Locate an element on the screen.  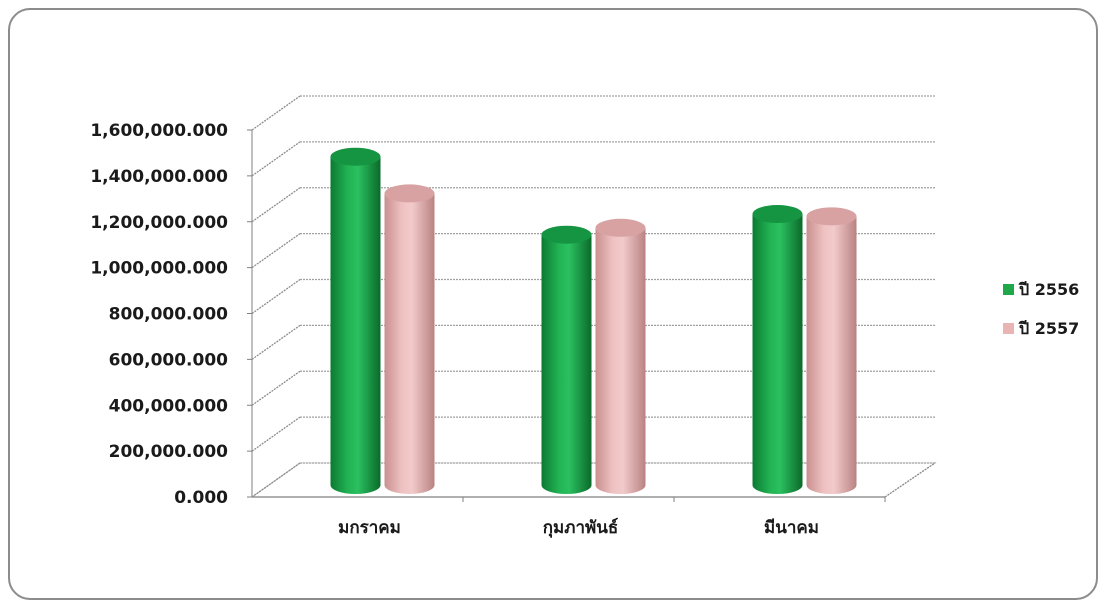
x-tick-label: กุมภาพันธ์ is located at coordinates (580, 527).